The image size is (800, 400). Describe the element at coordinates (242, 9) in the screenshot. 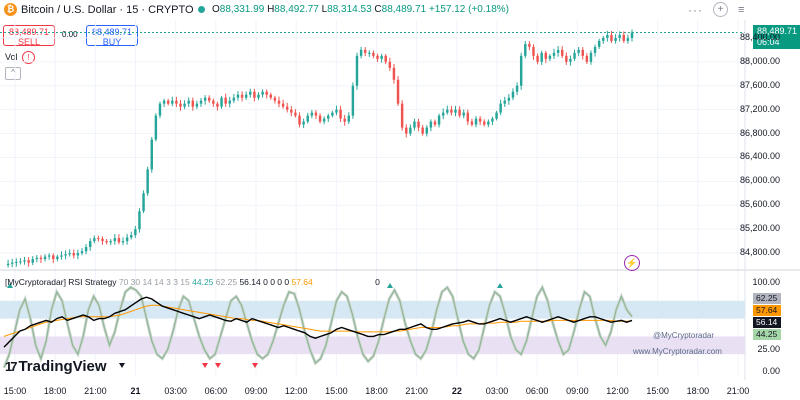

I see `open-value: 88,331.99` at that location.